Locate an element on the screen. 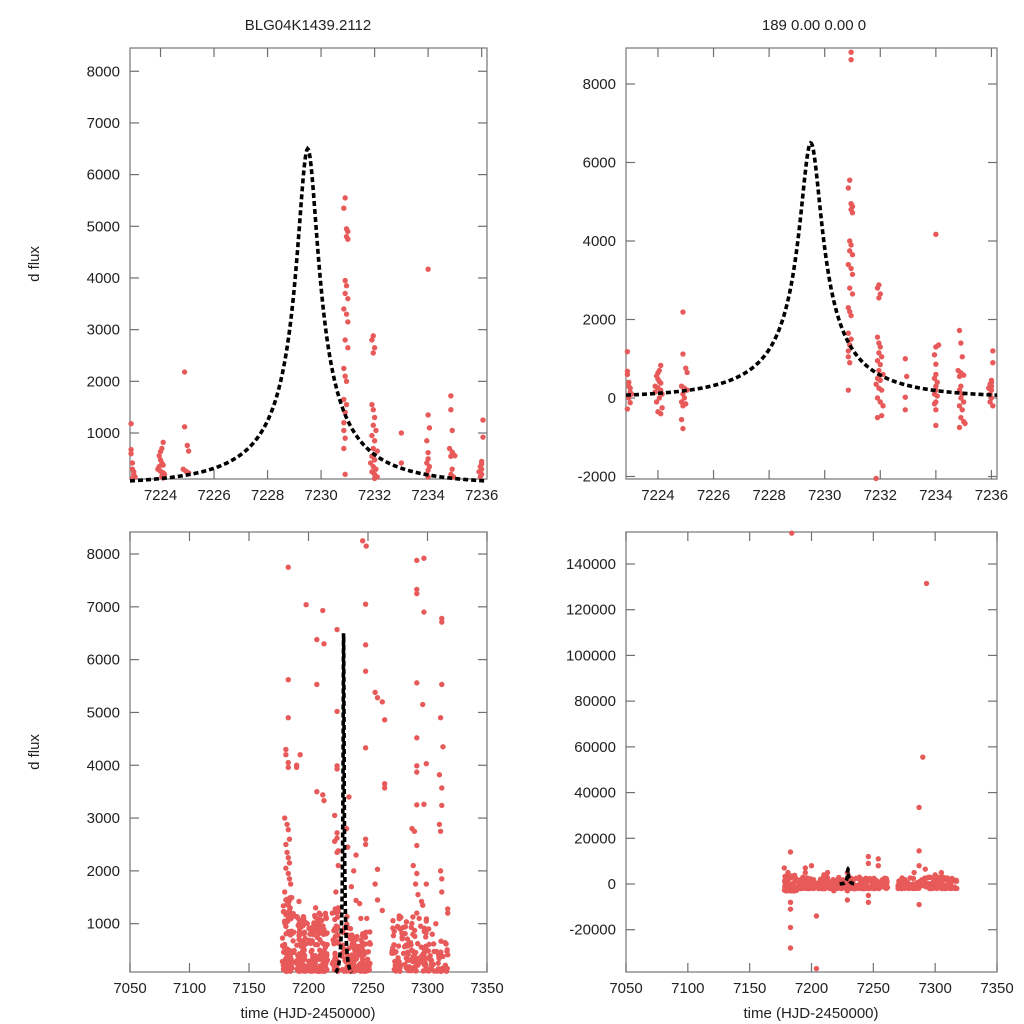 This screenshot has width=1024, height=1024. x-tick-label: 7234 is located at coordinates (935, 495).